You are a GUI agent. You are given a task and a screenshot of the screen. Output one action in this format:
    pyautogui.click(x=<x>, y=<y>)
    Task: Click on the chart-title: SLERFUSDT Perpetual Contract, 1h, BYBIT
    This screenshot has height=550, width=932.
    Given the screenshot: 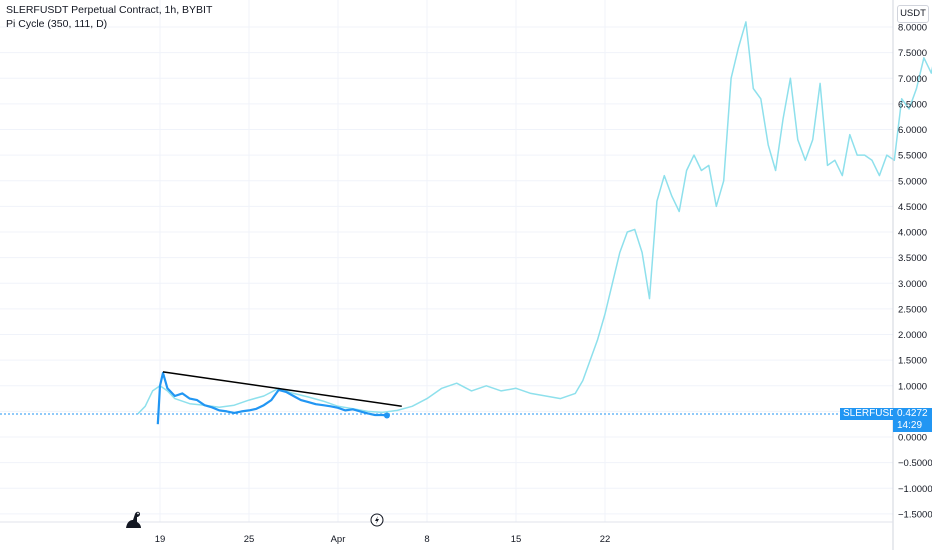 What is the action you would take?
    pyautogui.click(x=109, y=10)
    